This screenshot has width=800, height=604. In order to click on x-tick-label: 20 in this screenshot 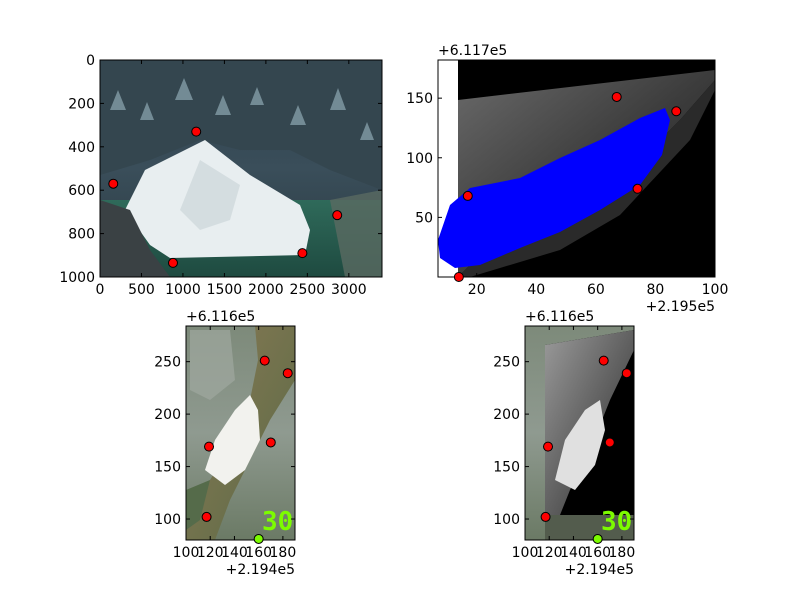, I will do `click(477, 290)`.